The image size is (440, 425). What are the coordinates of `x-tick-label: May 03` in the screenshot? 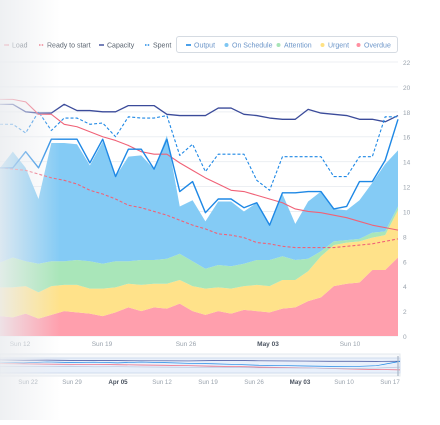 It's located at (268, 344).